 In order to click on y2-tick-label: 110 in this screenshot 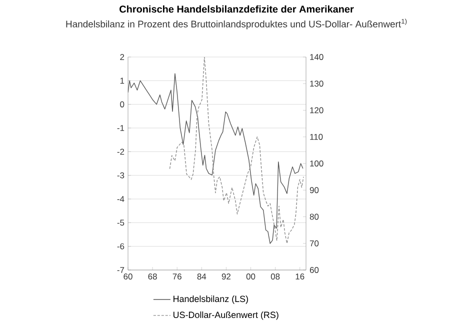, I will do `click(316, 137)`.